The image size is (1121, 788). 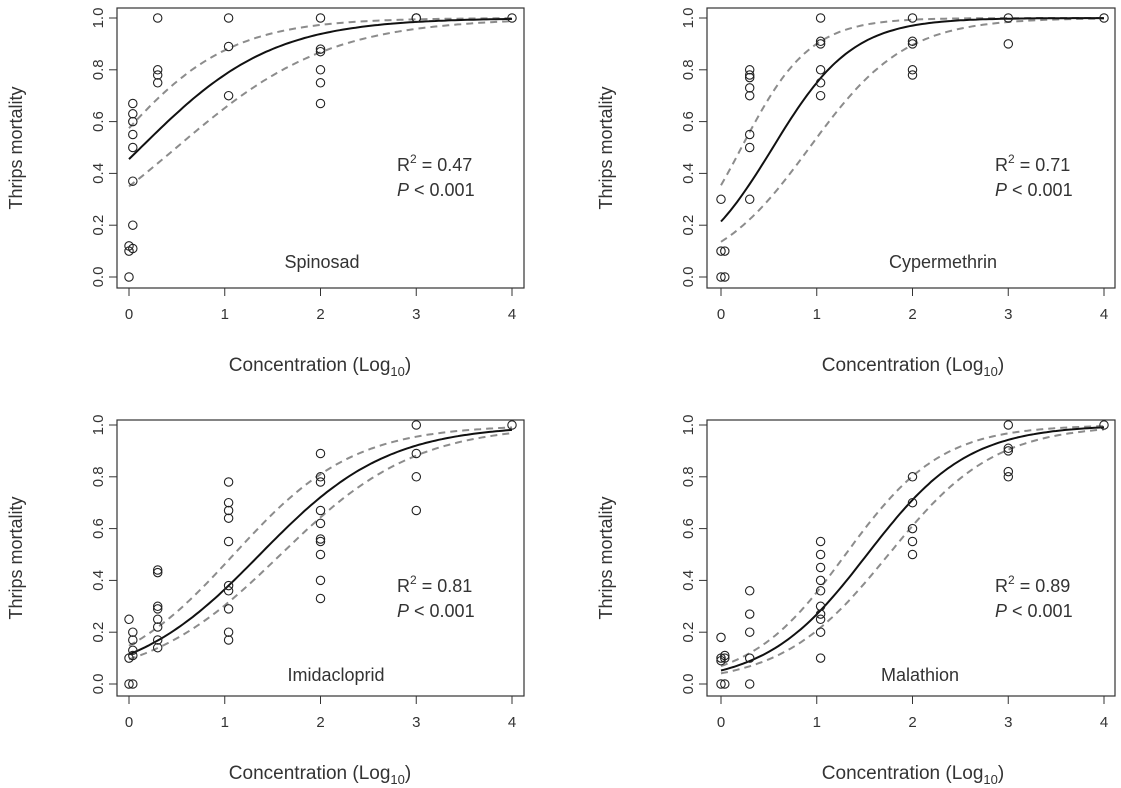 What do you see at coordinates (688, 121) in the screenshot?
I see `y-tick-label: 0.6` at bounding box center [688, 121].